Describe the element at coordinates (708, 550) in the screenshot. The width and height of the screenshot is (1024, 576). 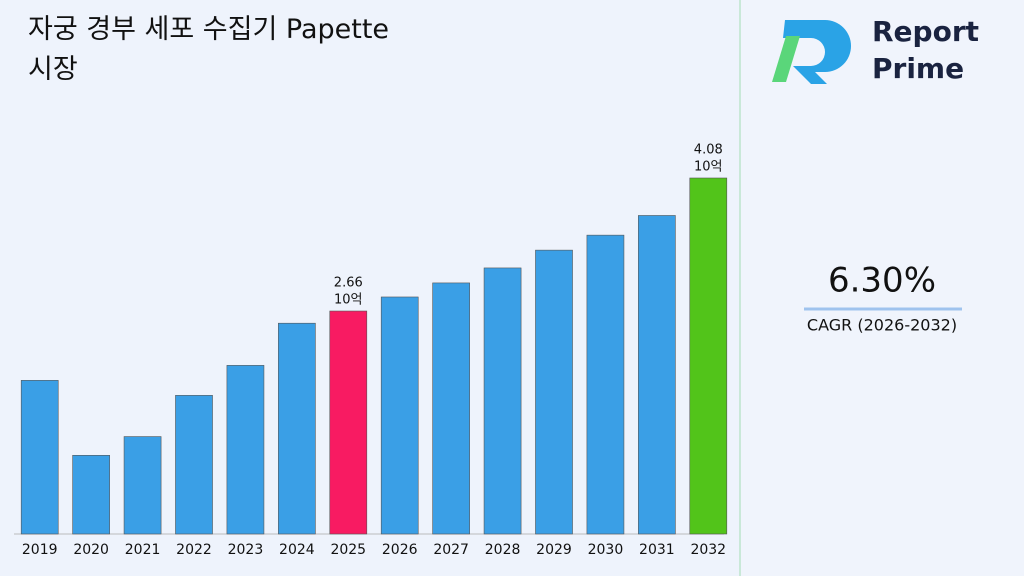
I see `x-tick-label: 2032` at that location.